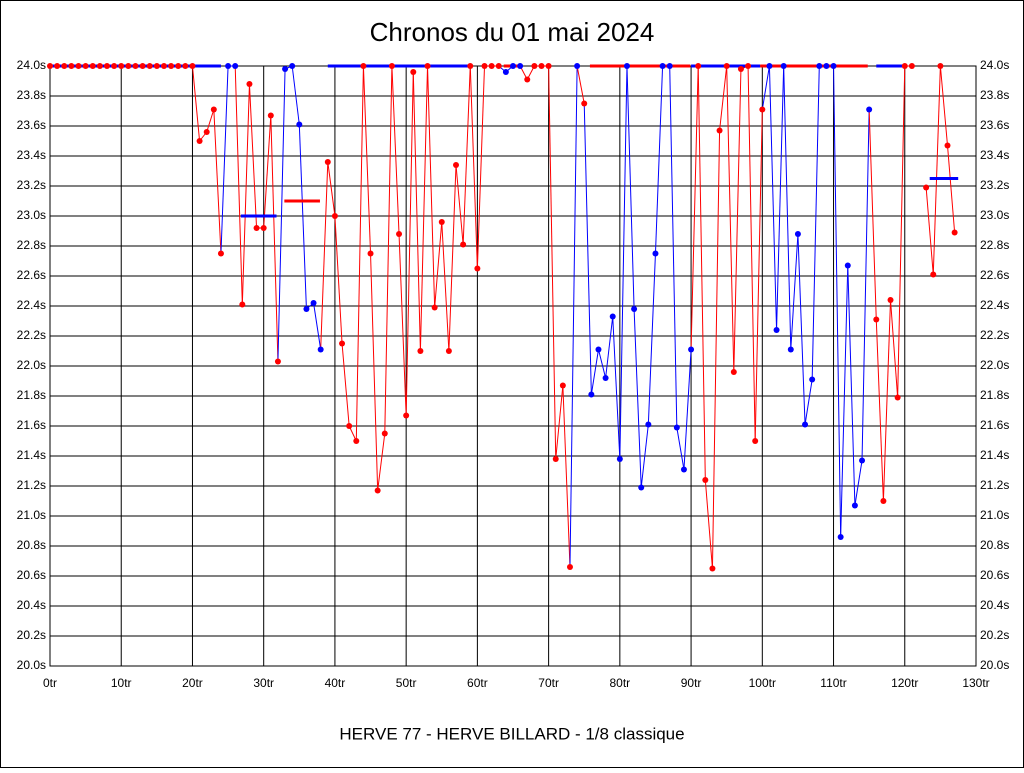 The image size is (1024, 773). I want to click on y-tick-label: 22.8s, so click(31, 245).